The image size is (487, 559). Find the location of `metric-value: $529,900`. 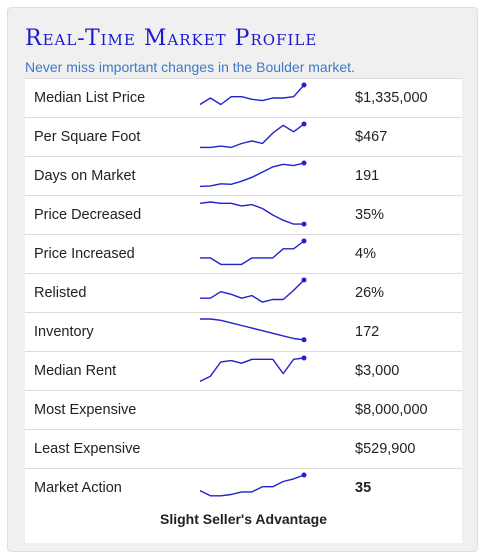

metric-value: $529,900 is located at coordinates (385, 449).